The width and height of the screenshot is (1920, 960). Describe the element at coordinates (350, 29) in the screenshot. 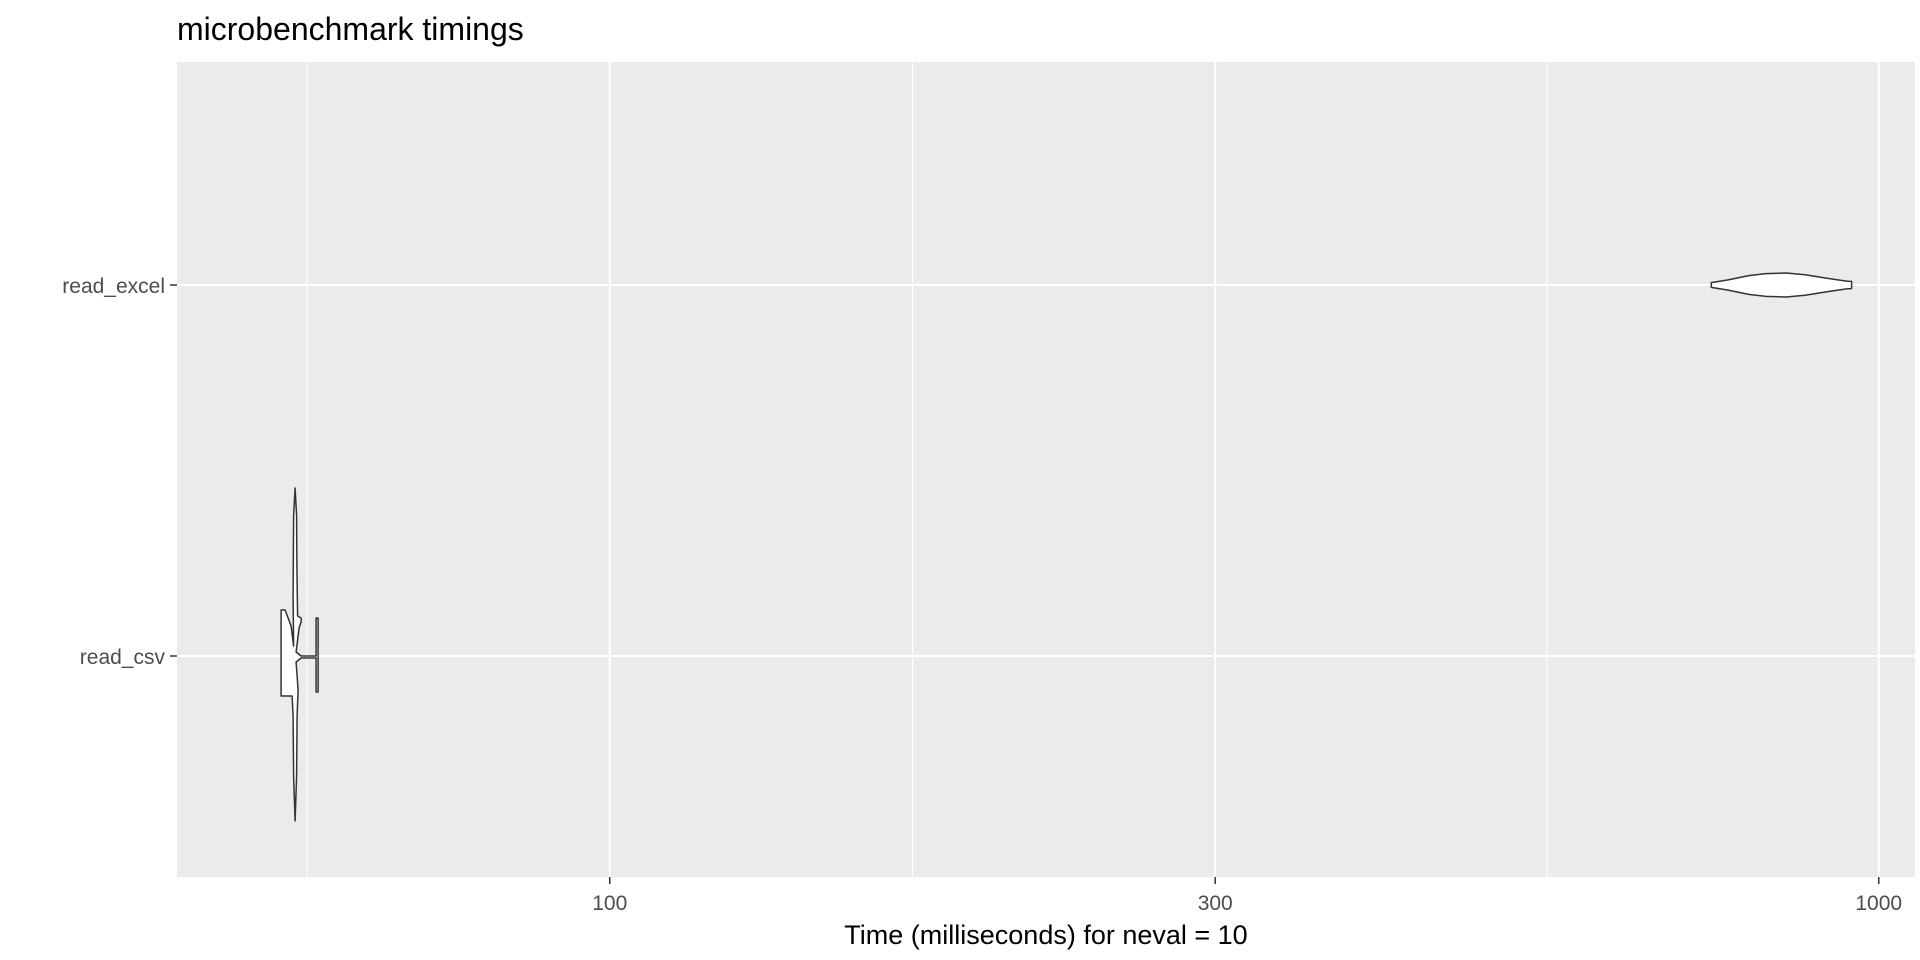

I see `chart-title: microbenchmark timings` at that location.